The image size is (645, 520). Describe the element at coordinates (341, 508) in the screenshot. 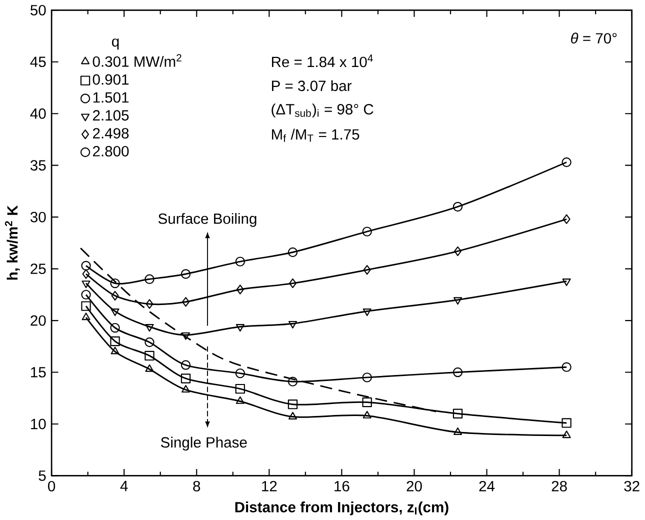

I see `x-axis-title: Distance from Injectors, z$_{I}$(cm)` at that location.